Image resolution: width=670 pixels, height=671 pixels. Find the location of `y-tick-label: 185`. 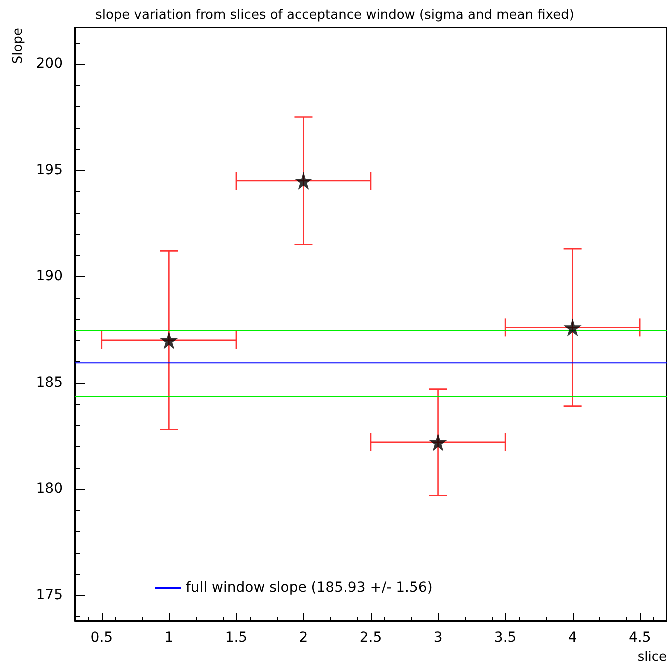

y-tick-label: 185 is located at coordinates (49, 382).